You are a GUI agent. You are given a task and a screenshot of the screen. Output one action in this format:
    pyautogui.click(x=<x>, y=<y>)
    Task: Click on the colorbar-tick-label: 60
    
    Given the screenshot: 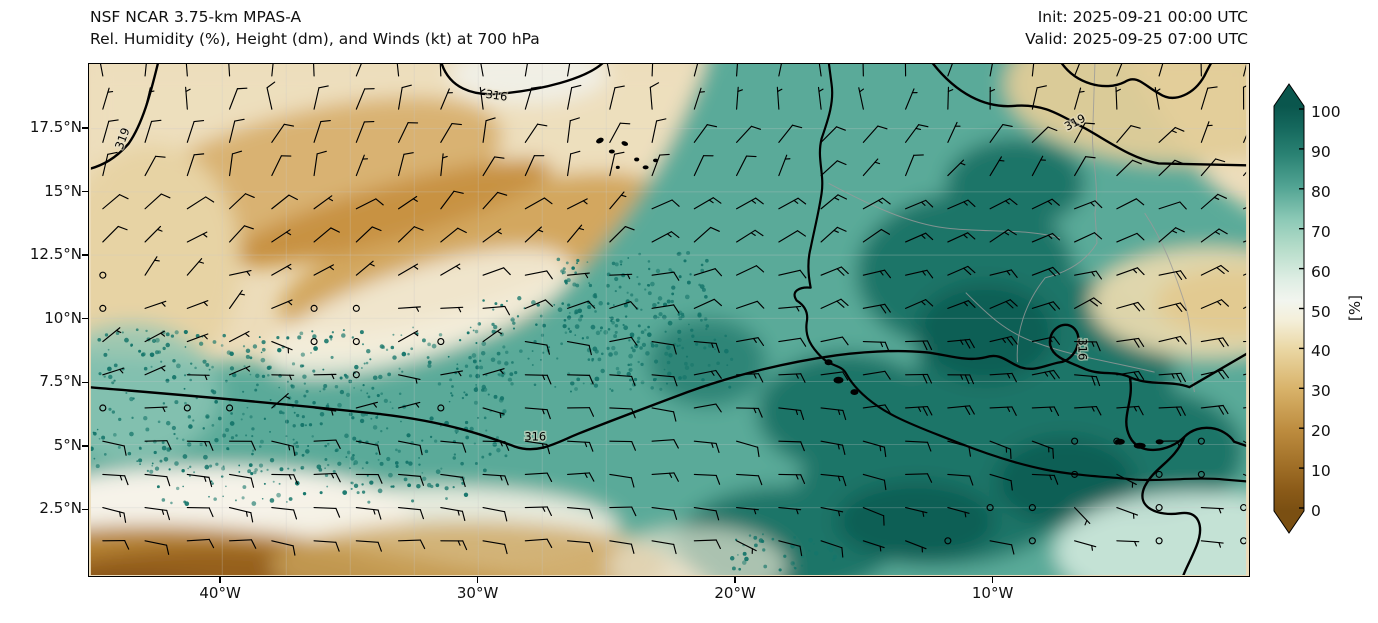 What is the action you would take?
    pyautogui.click(x=1321, y=271)
    